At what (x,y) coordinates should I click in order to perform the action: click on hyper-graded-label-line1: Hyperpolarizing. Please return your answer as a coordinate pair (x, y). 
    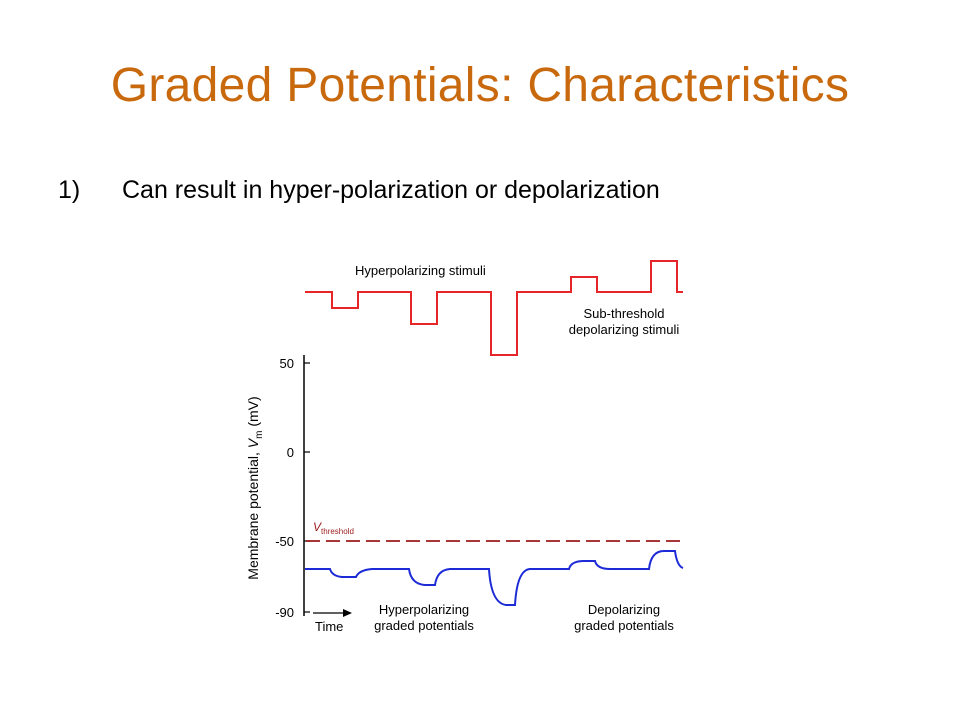
    Looking at the image, I should click on (424, 609).